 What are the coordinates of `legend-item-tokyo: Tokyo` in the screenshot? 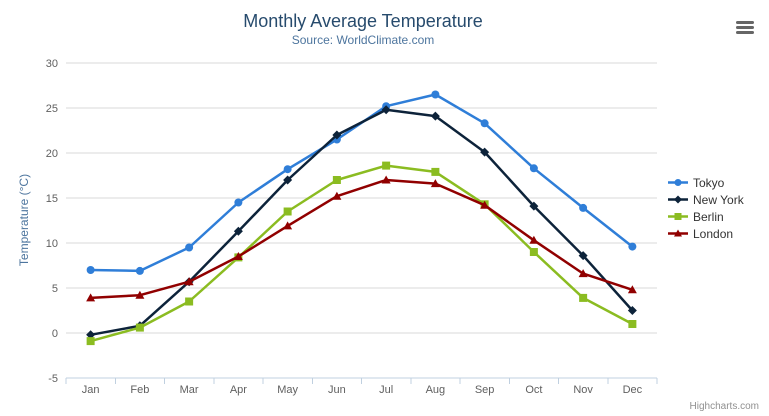 It's located at (706, 182).